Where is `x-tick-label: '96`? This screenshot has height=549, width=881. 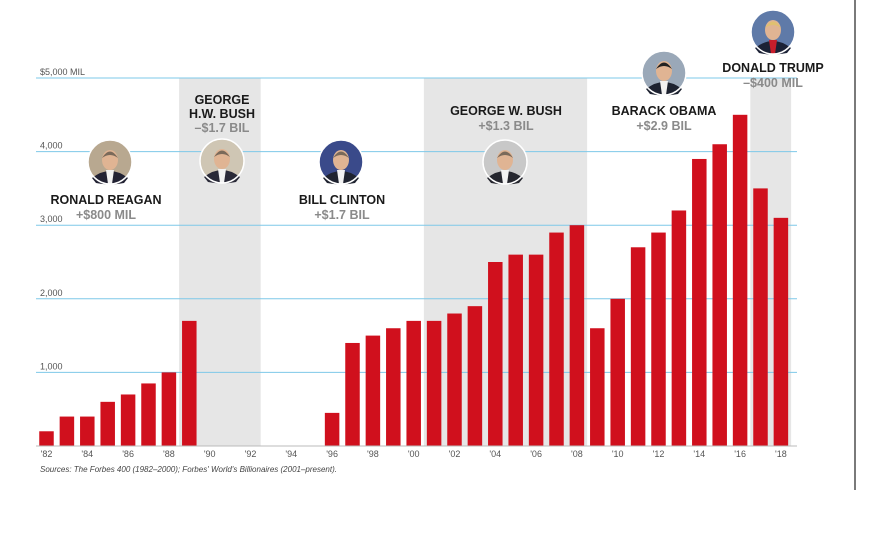
x-tick-label: '96 is located at coordinates (332, 454).